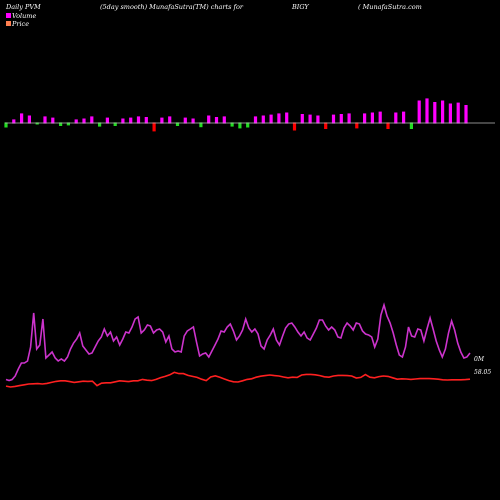 The width and height of the screenshot is (500, 500). I want to click on volume-last-label: 0M, so click(479, 359).